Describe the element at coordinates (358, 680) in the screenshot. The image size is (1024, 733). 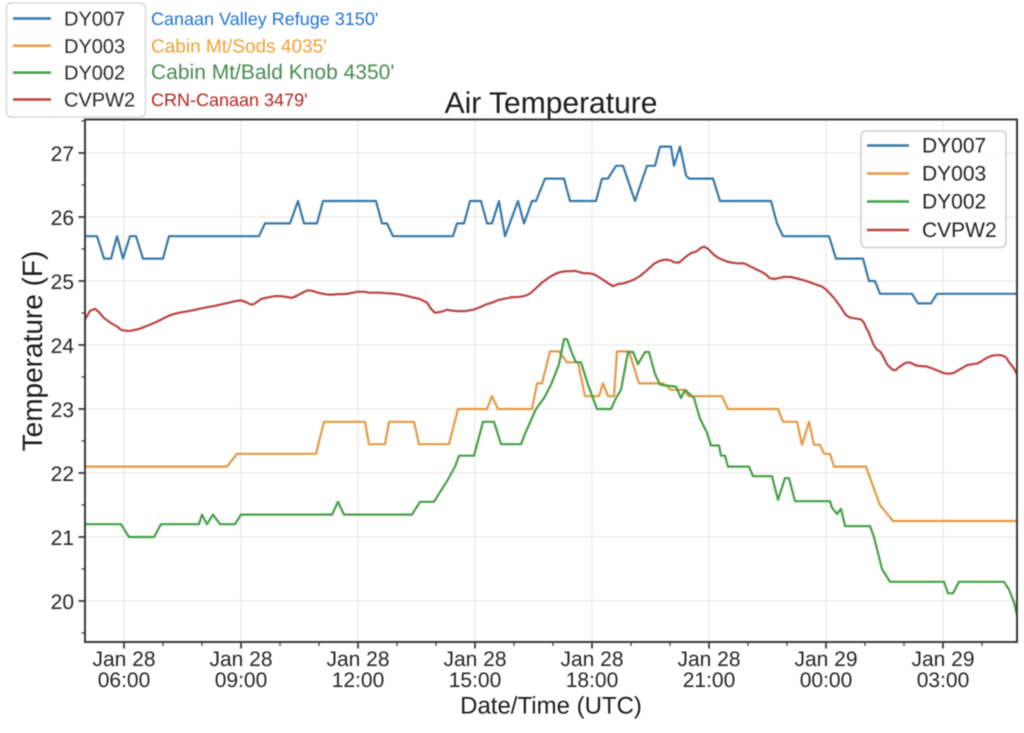
I see `svg-text: 12:00` at that location.